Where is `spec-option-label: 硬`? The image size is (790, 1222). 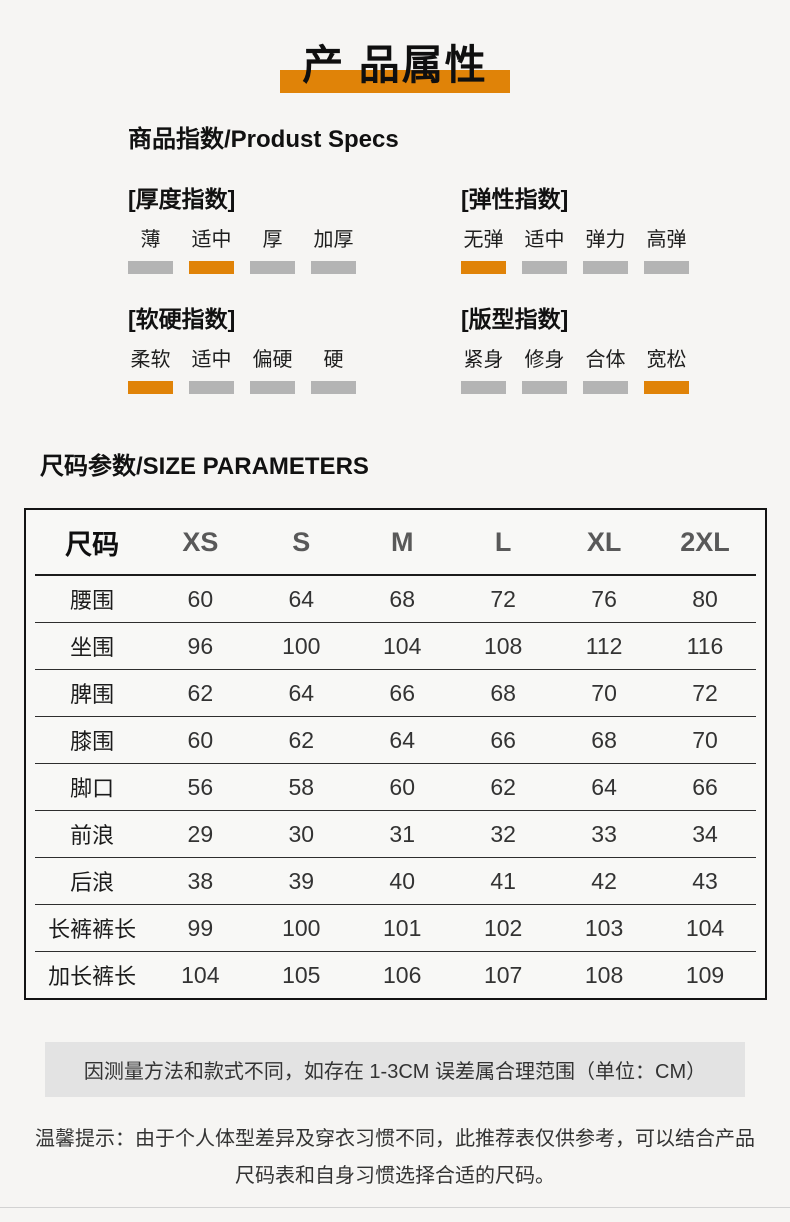
spec-option-label: 硬 is located at coordinates (333, 360).